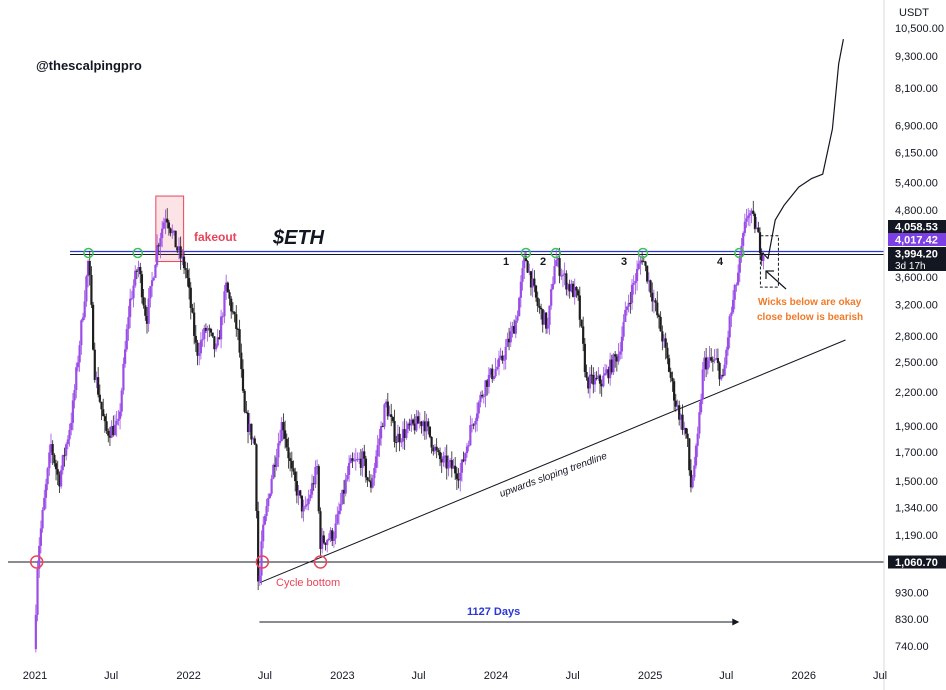 The height and width of the screenshot is (690, 946). What do you see at coordinates (916, 509) in the screenshot?
I see `y-tick-label: 1,340.00` at bounding box center [916, 509].